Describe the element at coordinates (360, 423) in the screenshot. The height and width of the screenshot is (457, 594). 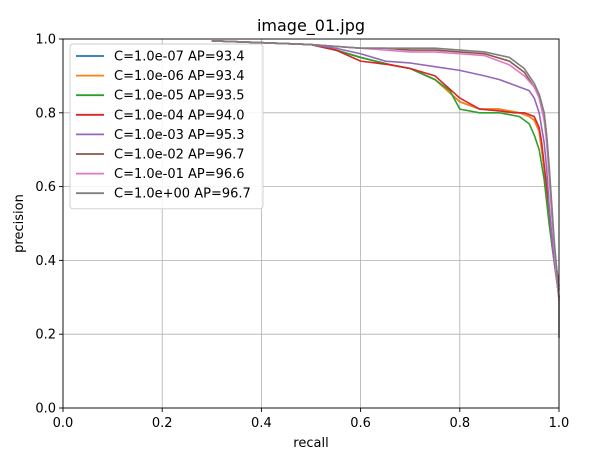
I see `x-tick-label: 0.6` at that location.